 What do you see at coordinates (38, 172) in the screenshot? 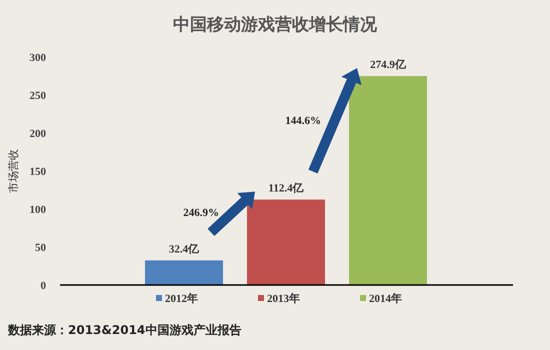
I see `y-tick-label: 150` at bounding box center [38, 172].